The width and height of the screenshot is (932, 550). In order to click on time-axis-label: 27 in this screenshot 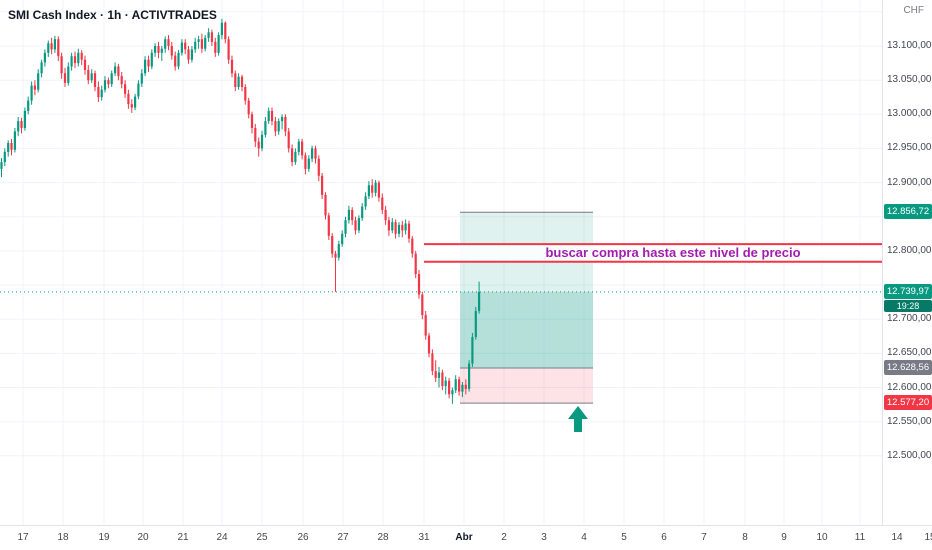, I will do `click(343, 537)`.